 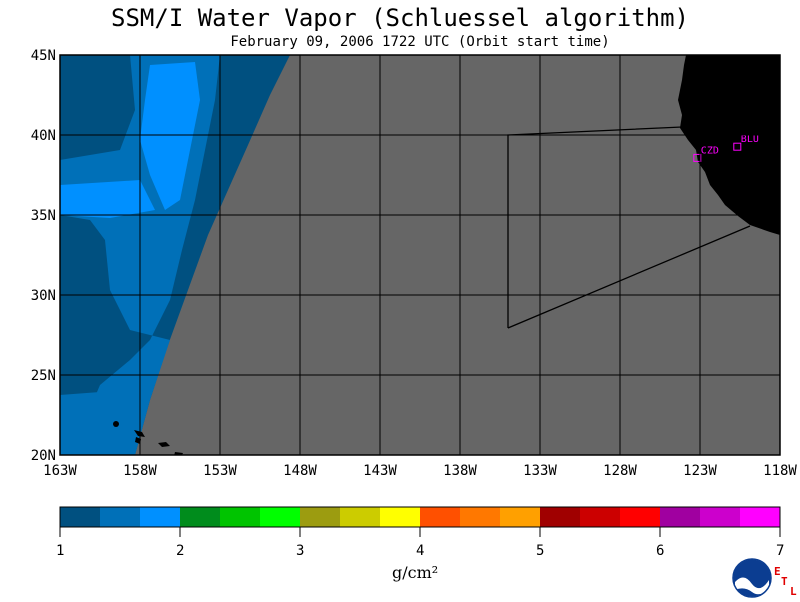 I want to click on colorbar-tick-label: 2, so click(x=180, y=551).